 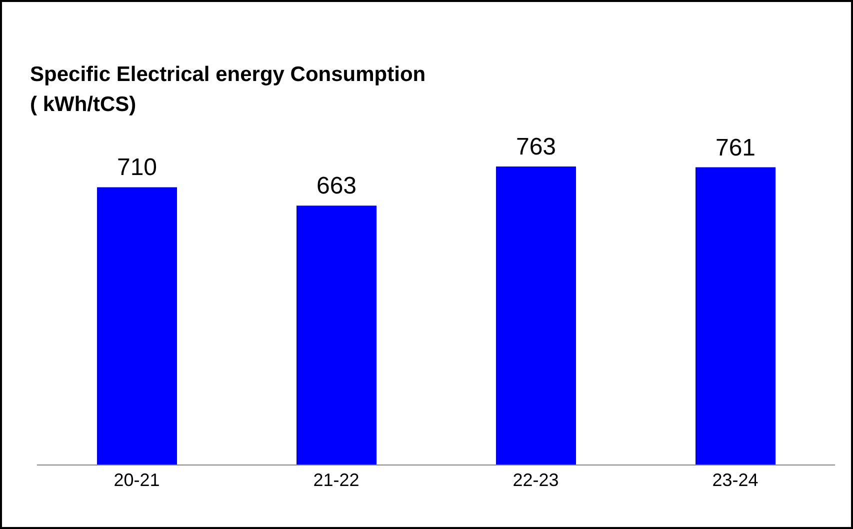 What do you see at coordinates (536, 146) in the screenshot?
I see `data-label: 763` at bounding box center [536, 146].